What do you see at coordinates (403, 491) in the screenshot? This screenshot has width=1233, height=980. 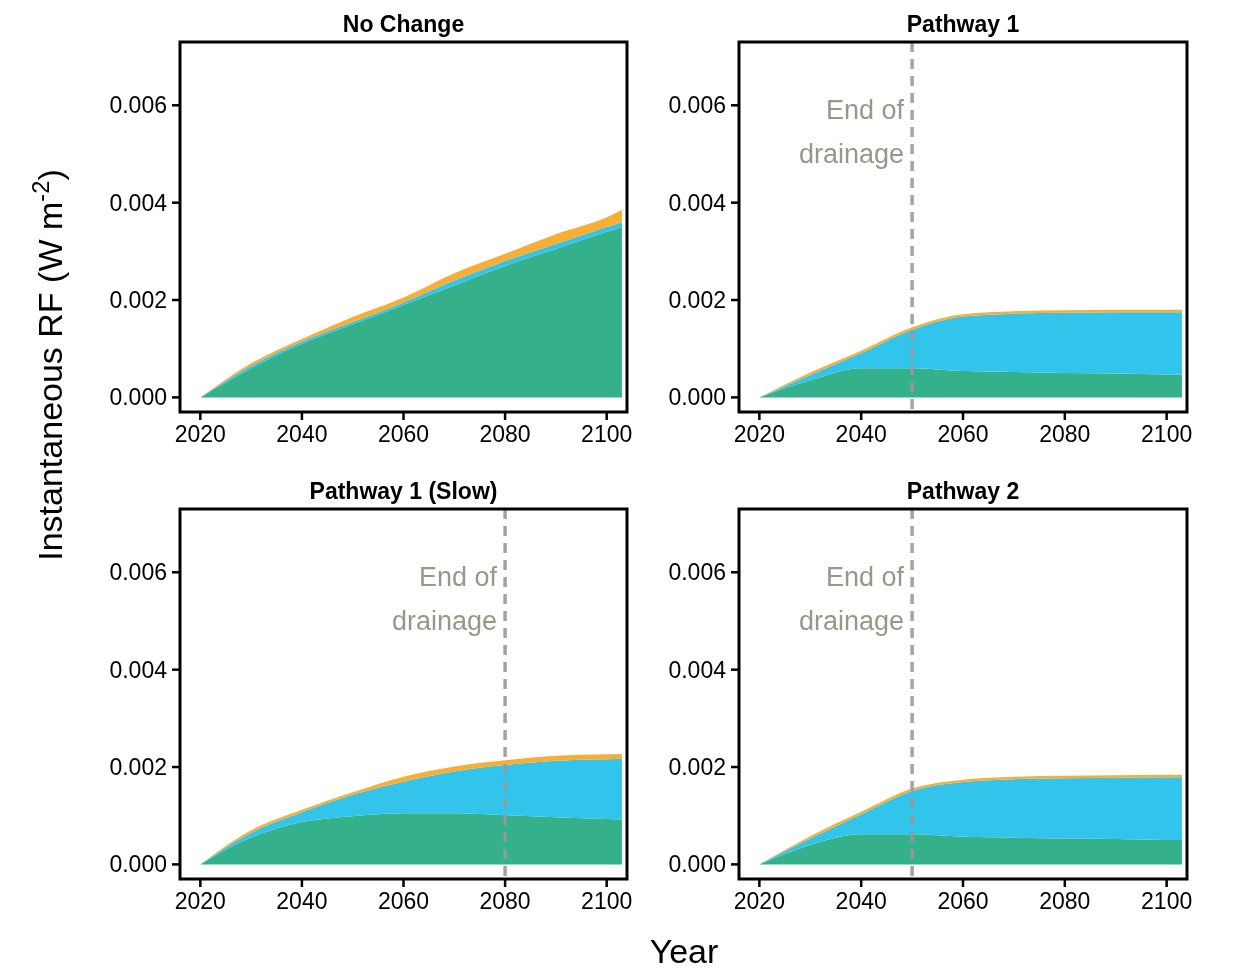 I see `chart-title: Pathway 1 (Slow)` at bounding box center [403, 491].